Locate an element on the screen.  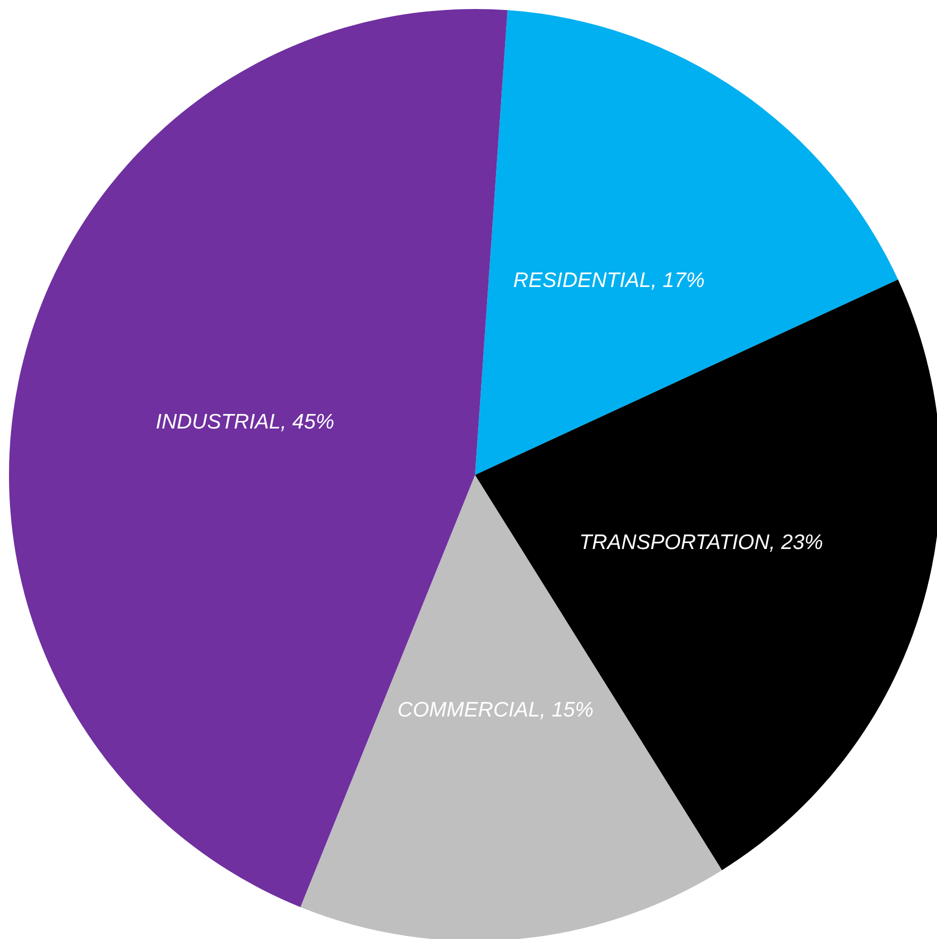
slice-label: INDUSTRIAL, 45% is located at coordinates (245, 422).